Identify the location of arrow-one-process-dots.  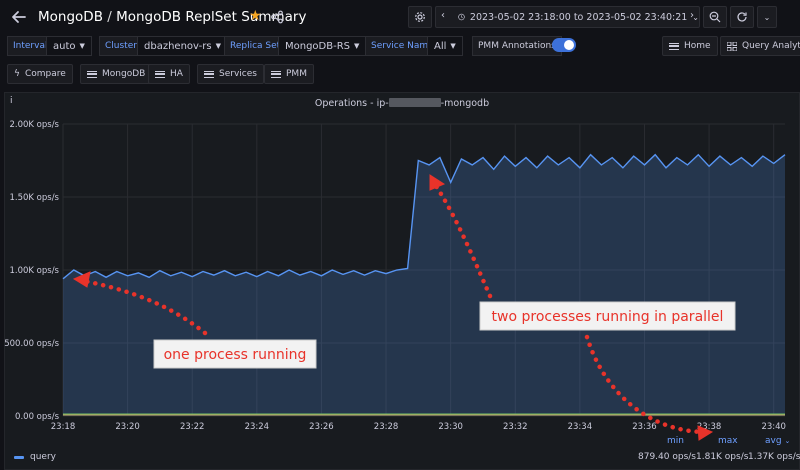
(144, 307).